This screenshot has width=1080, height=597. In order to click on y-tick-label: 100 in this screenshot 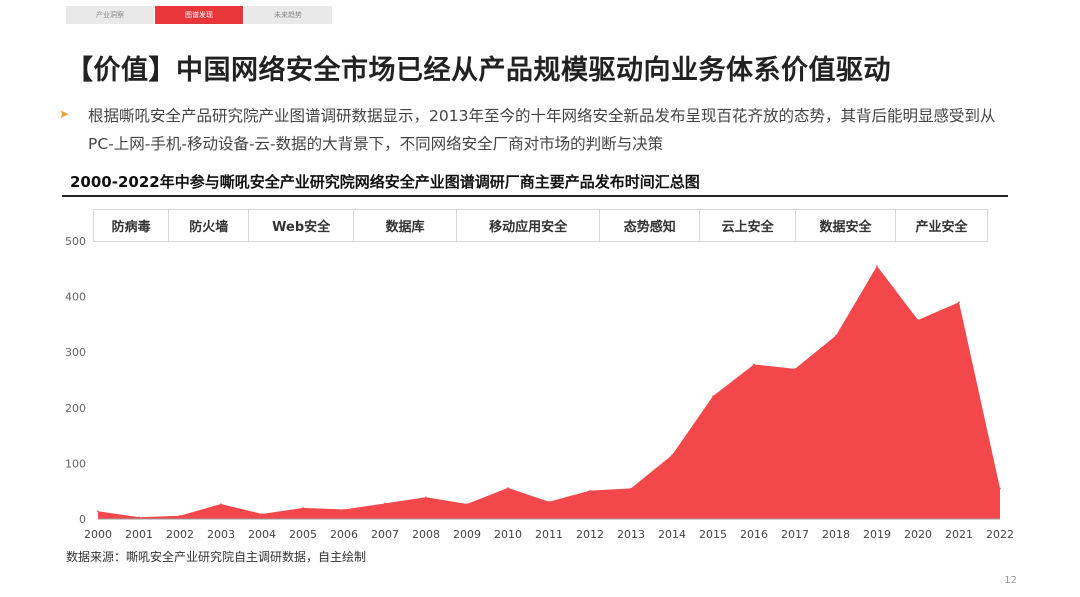, I will do `click(75, 463)`.